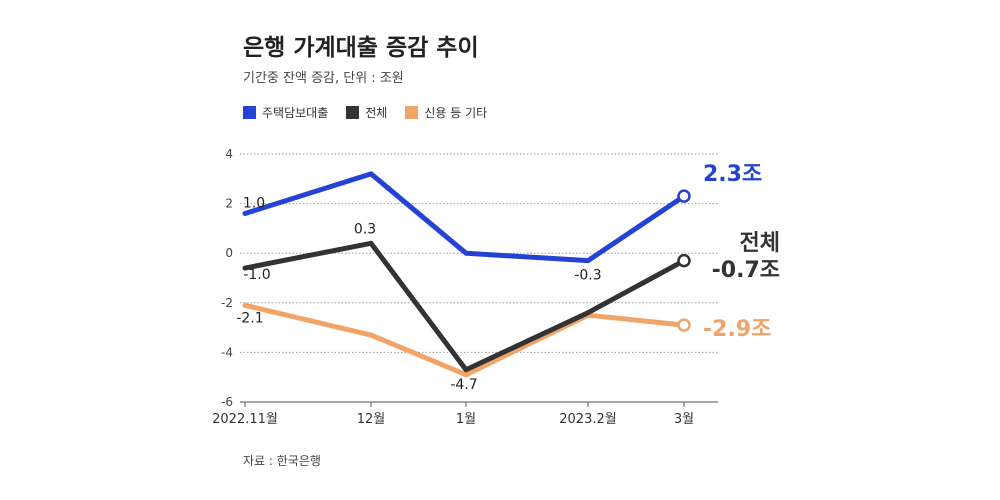  What do you see at coordinates (760, 243) in the screenshot?
I see `series-end-label: 전체` at bounding box center [760, 243].